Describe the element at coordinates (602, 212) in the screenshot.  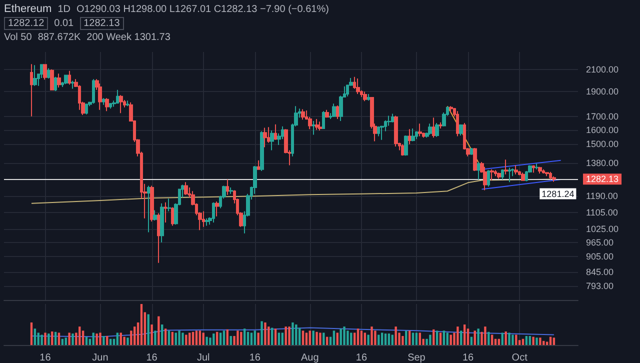
I see `y-tick-label: 1105.00` at that location.